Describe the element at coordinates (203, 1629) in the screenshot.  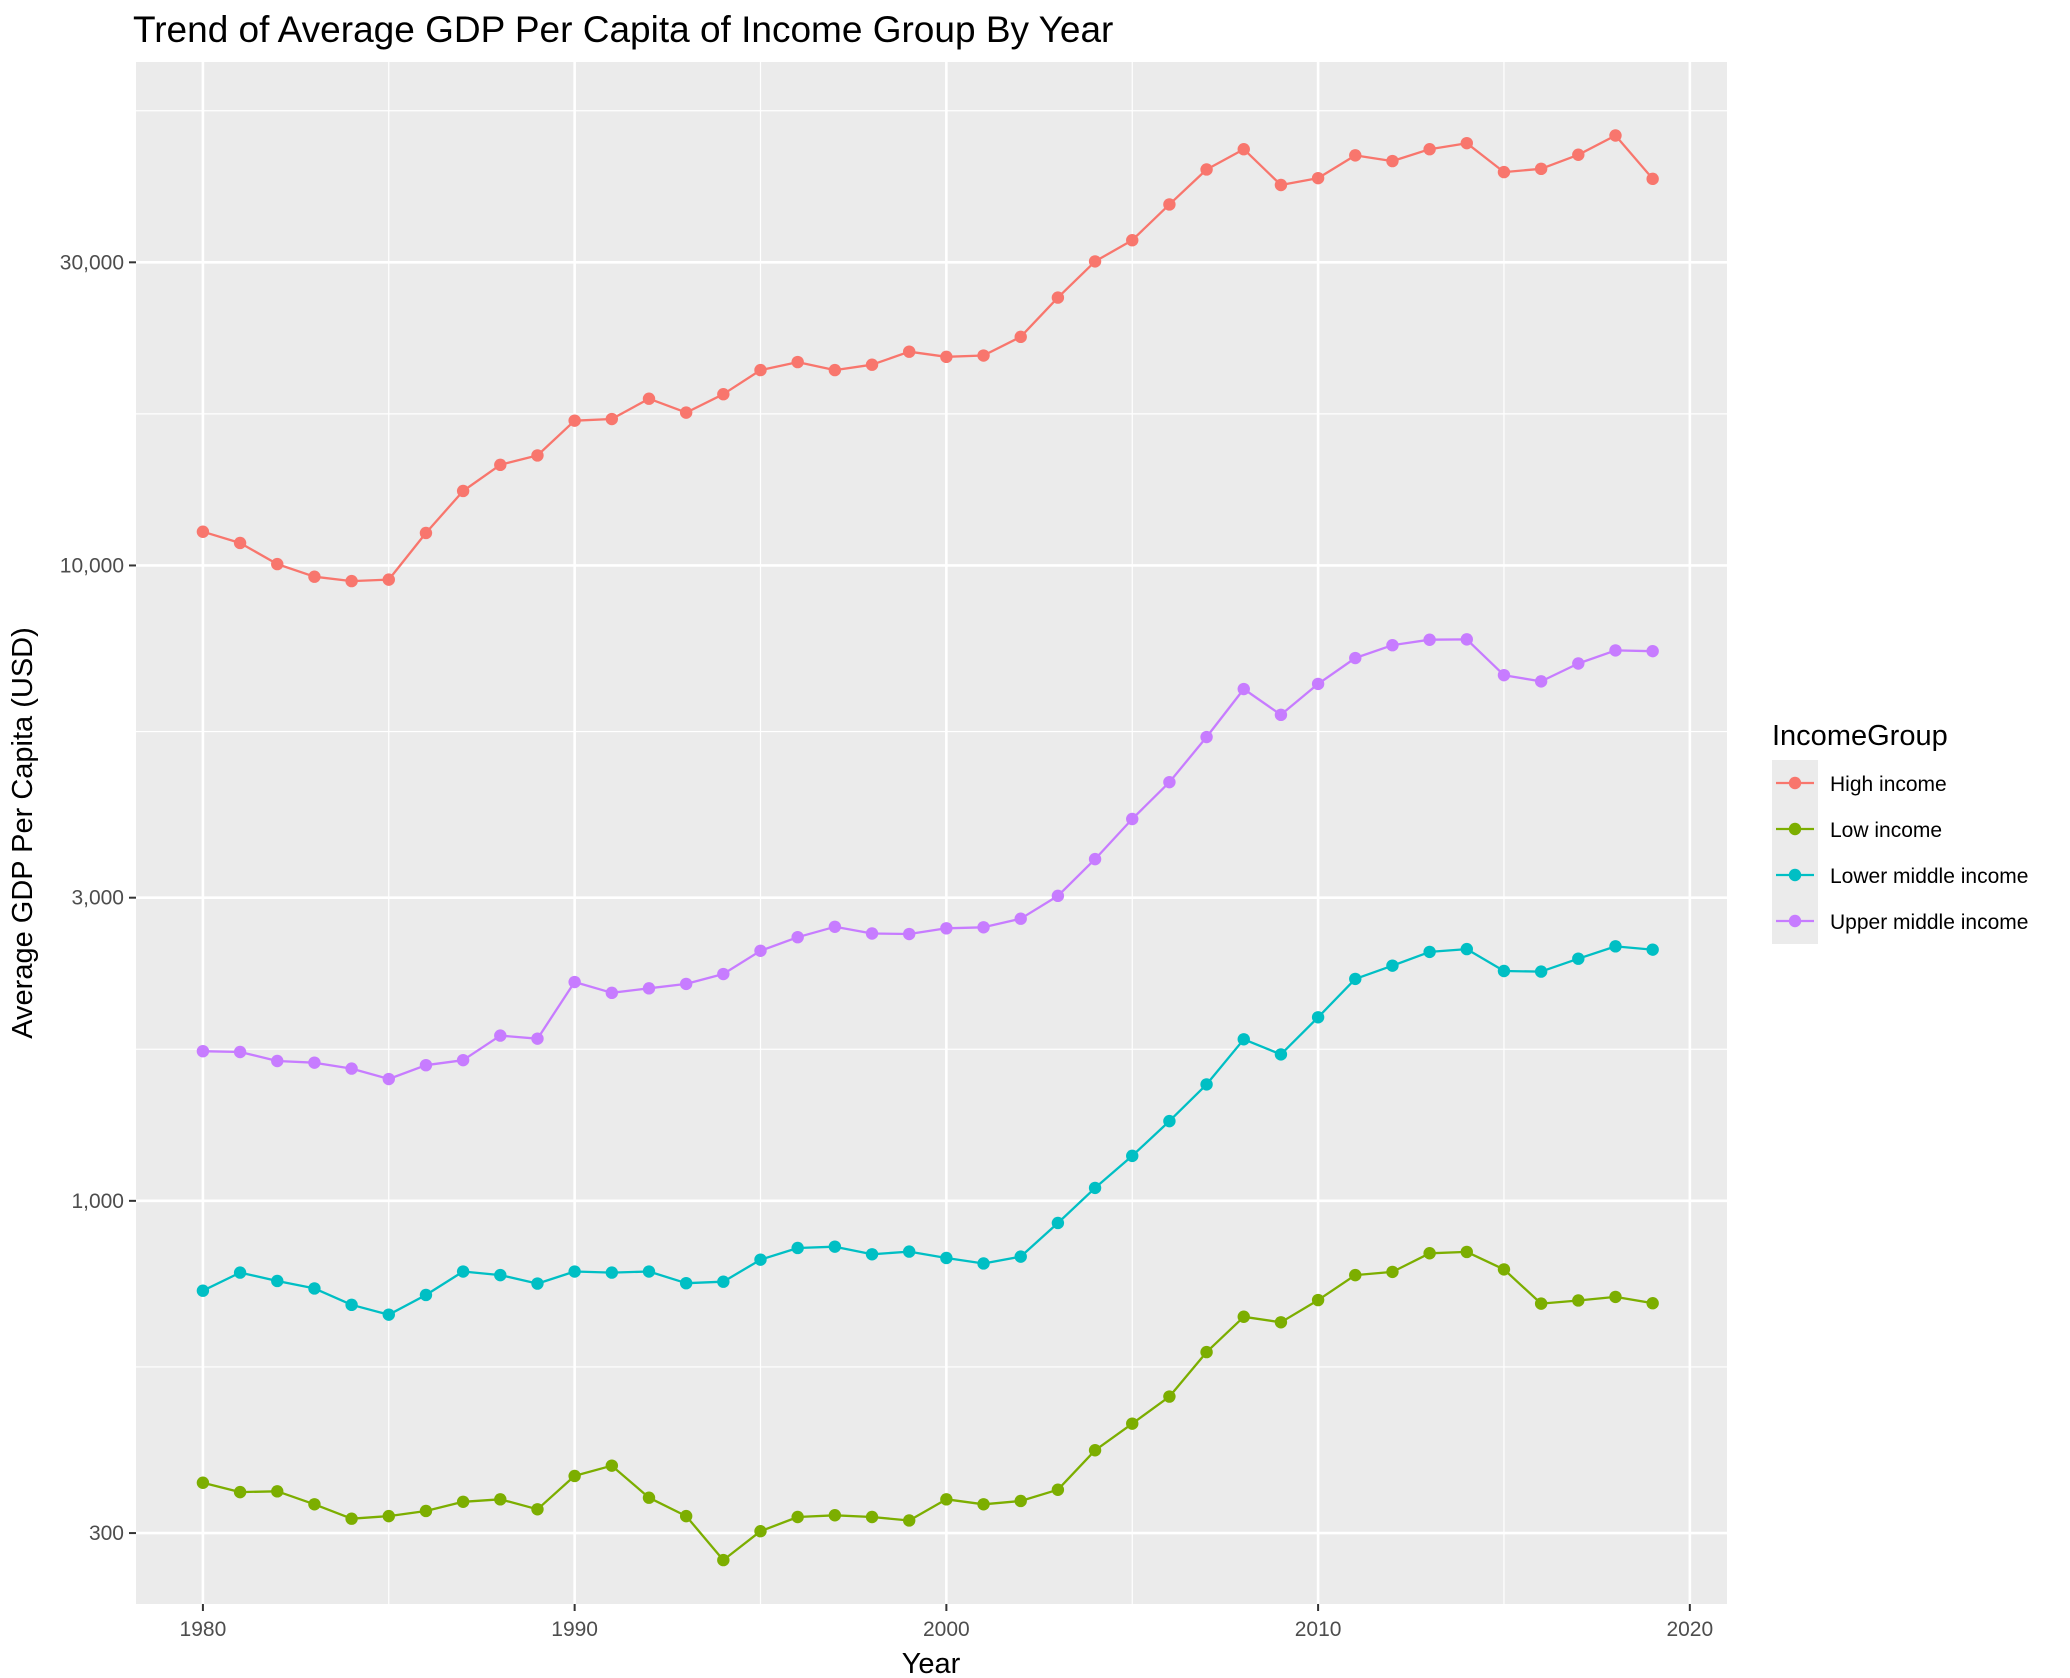
I see `x-tick-label: 1980` at that location.